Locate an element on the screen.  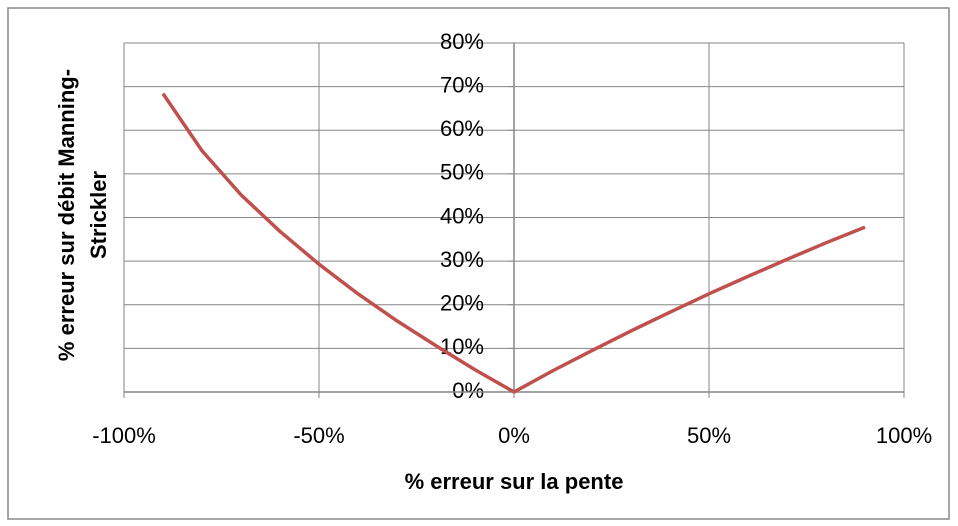
x-tick-label: 100% is located at coordinates (904, 435).